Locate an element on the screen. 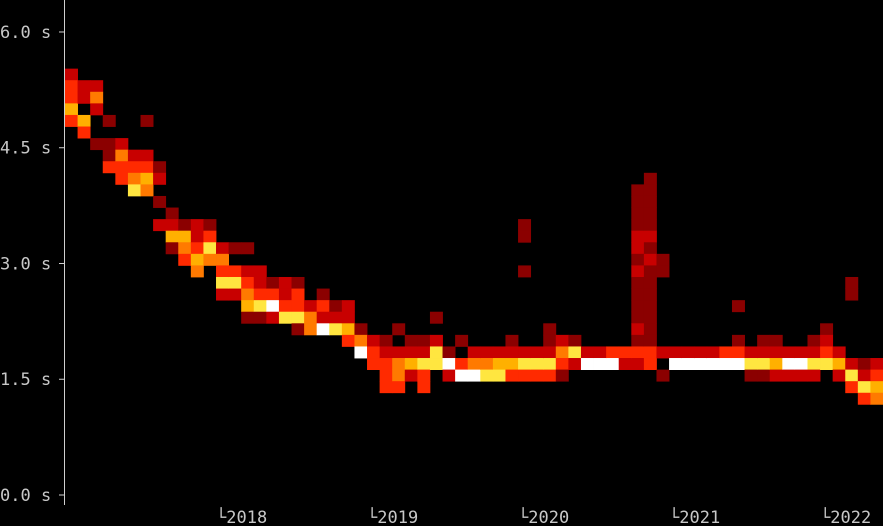 This screenshot has height=526, width=883. x-axis-ticks: └2018 └2019 └2020 └2021 └2022 is located at coordinates (543, 516).